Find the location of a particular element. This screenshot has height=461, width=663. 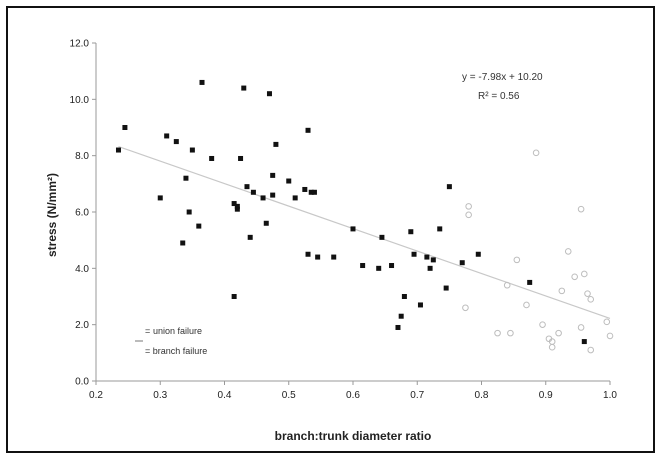

x-tick-label: 0.5 is located at coordinates (289, 395).